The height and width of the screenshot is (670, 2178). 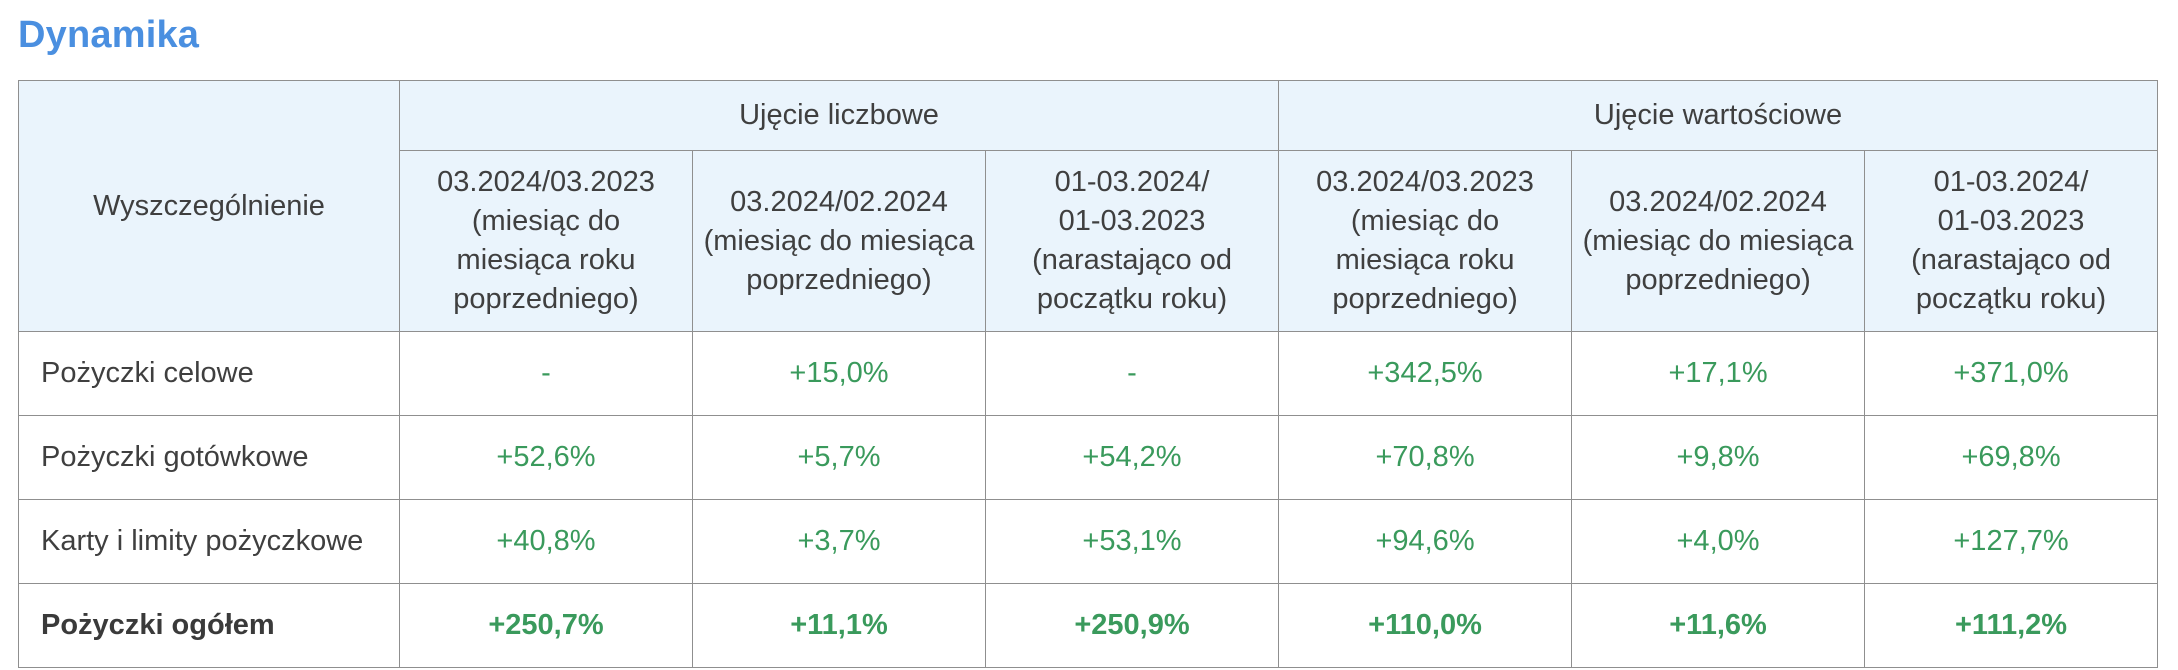 What do you see at coordinates (1718, 115) in the screenshot?
I see `group-header-value: Ujęcie wartościowe` at bounding box center [1718, 115].